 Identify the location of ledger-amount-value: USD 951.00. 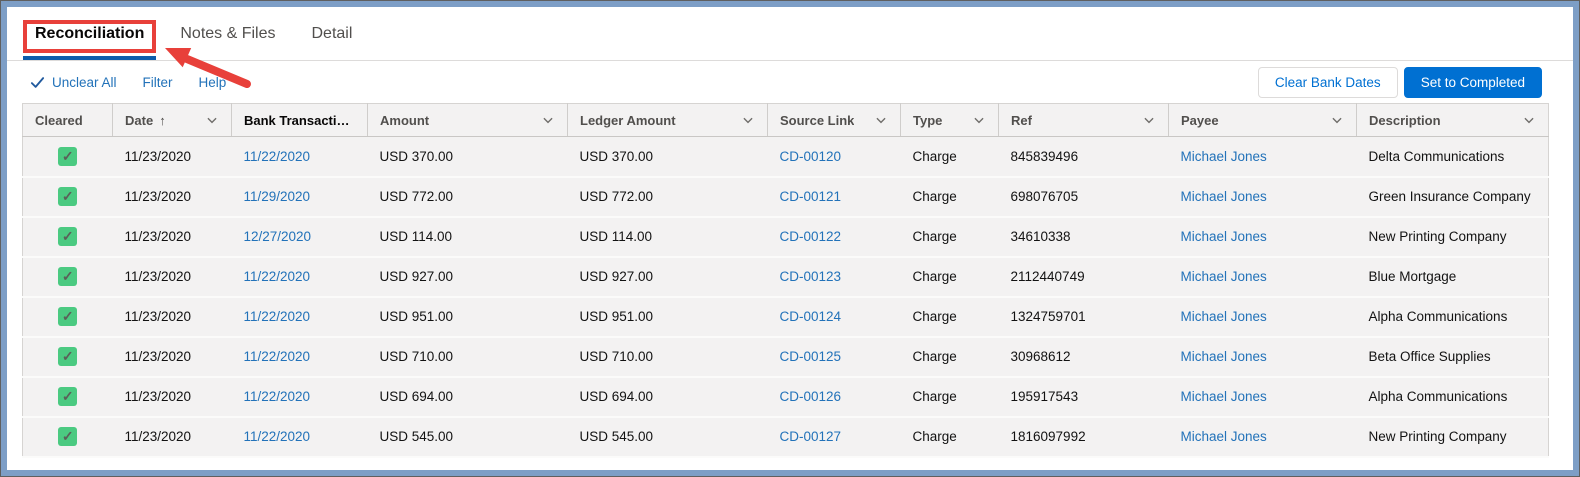
(616, 316).